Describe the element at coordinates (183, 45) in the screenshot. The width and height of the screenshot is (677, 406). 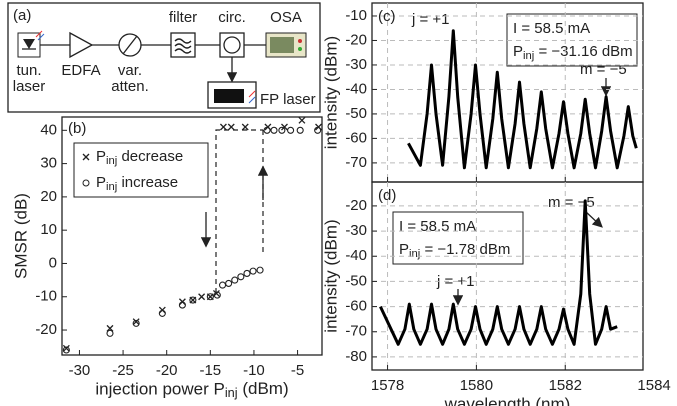
I see `filter-icon` at that location.